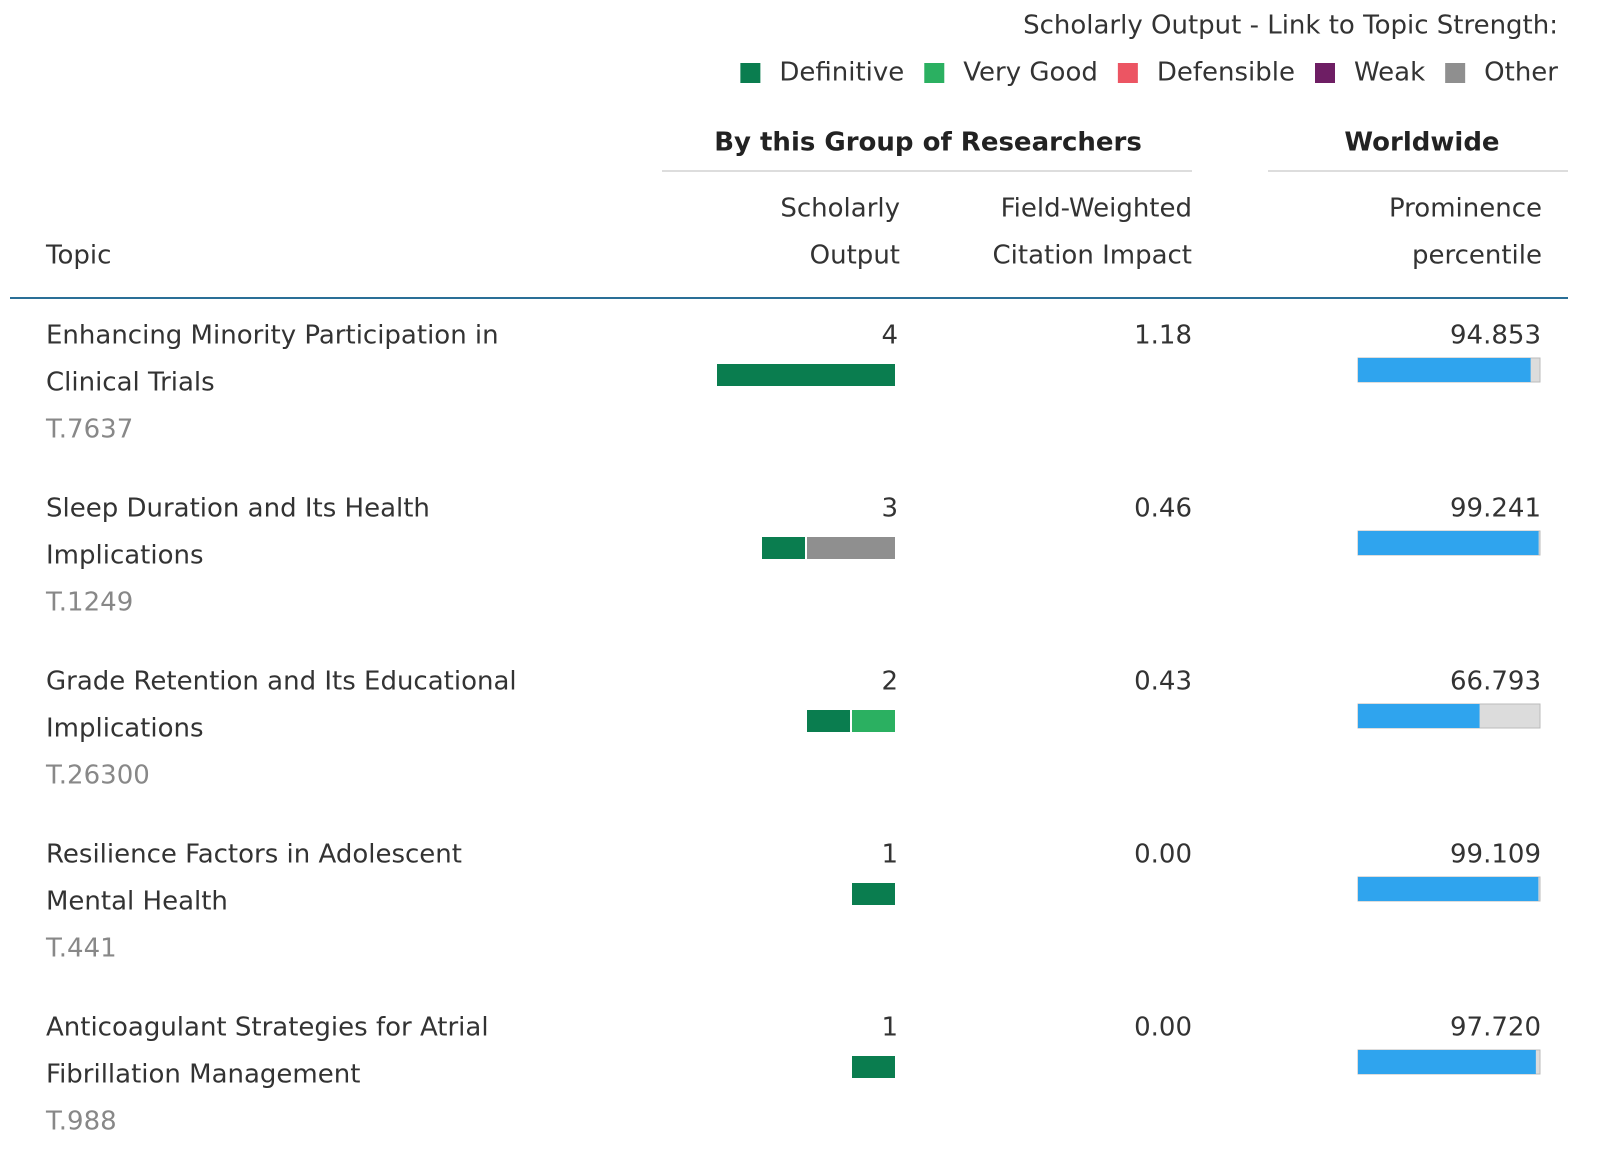  Describe the element at coordinates (1495, 509) in the screenshot. I see `prominence: 99.241` at that location.